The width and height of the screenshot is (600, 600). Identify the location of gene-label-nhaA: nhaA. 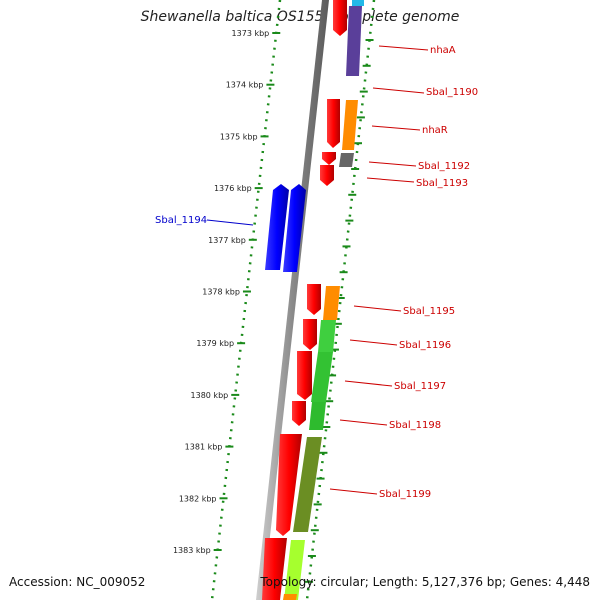
(443, 50).